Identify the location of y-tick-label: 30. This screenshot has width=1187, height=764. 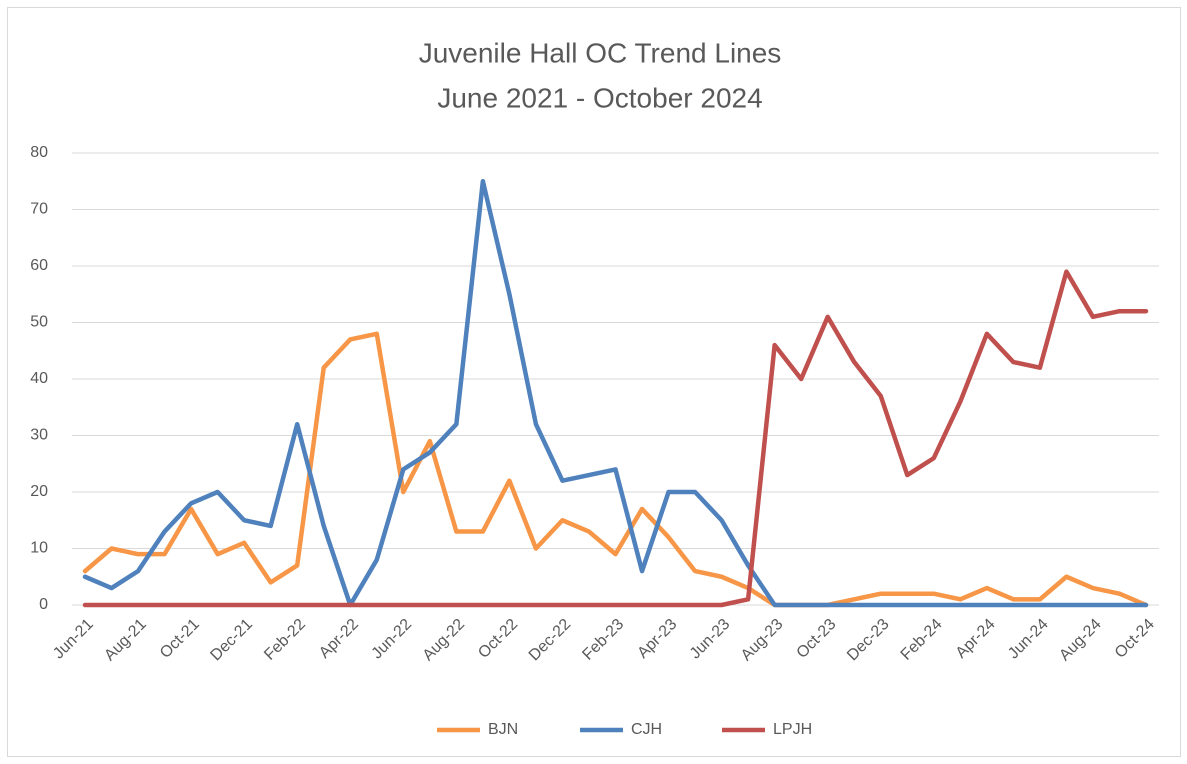
(39, 435).